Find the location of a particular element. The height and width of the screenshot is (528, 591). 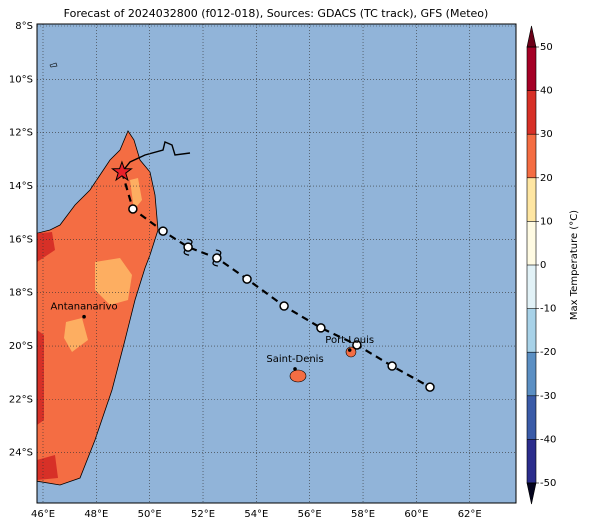

colorbar-label: Max Temperature (°C) is located at coordinates (574, 265).